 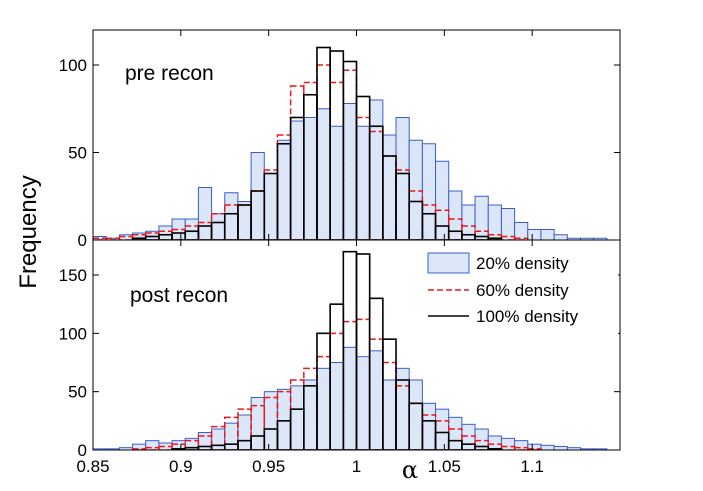 I want to click on x-tick-label: 0.95, so click(x=268, y=466).